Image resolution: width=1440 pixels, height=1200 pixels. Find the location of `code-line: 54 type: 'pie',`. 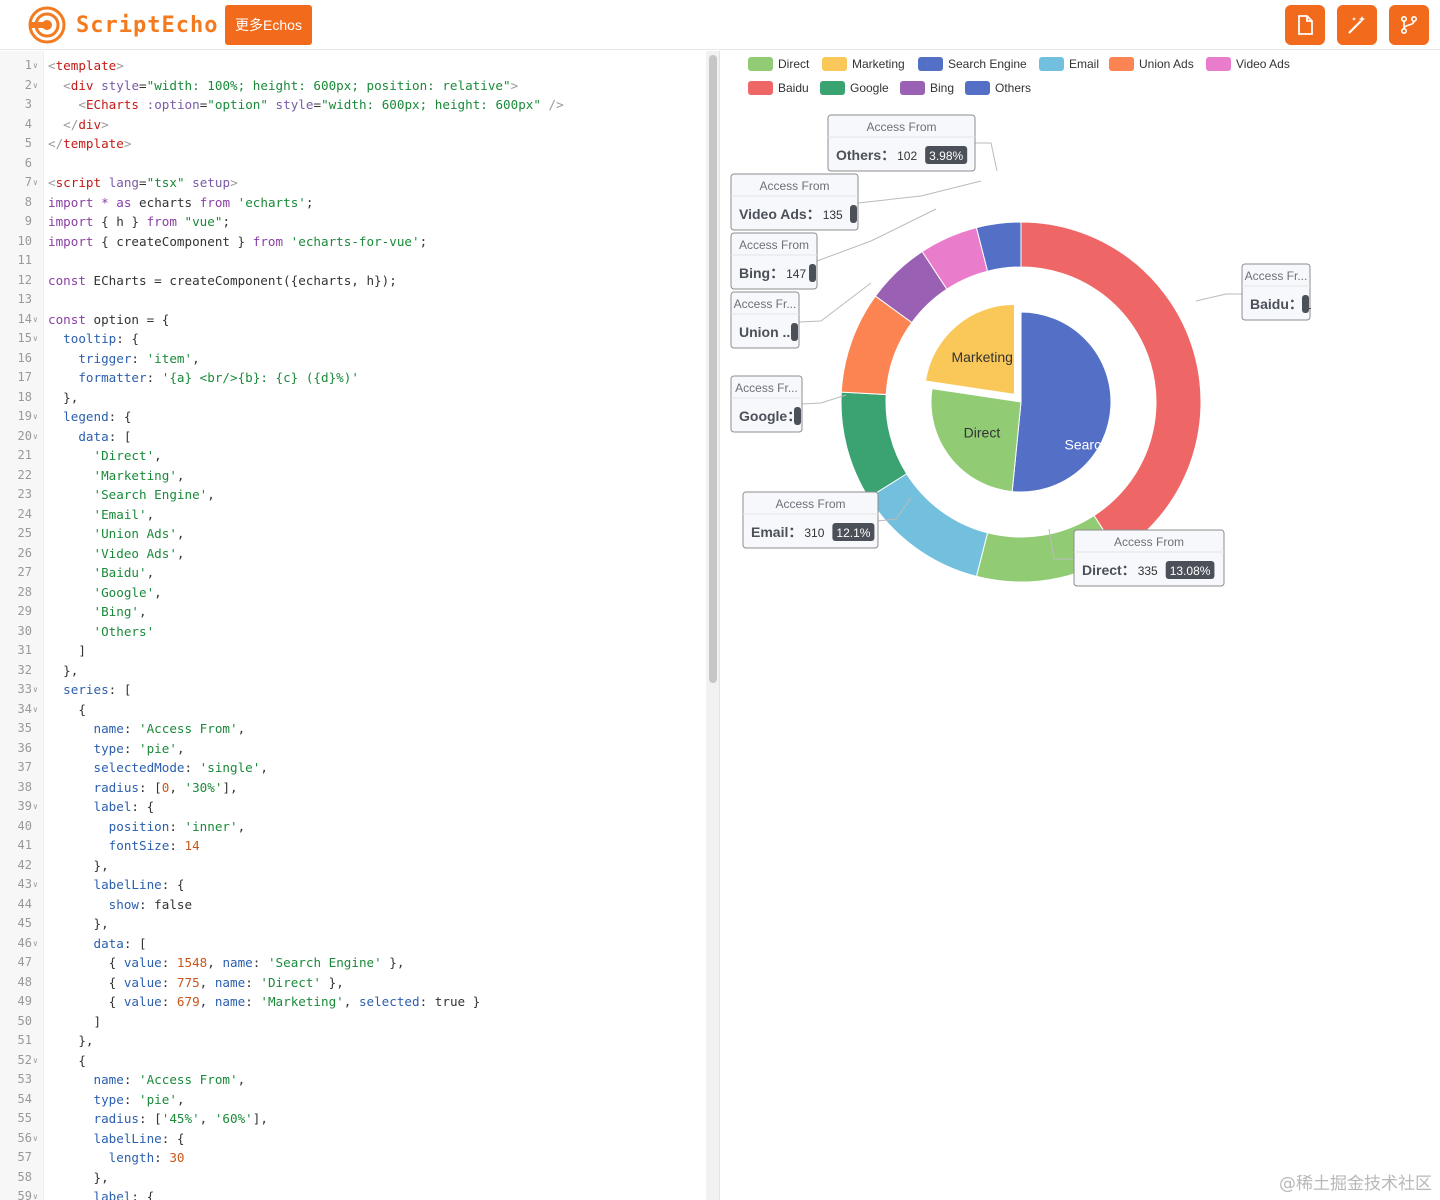

code-line: 54 type: 'pie', is located at coordinates (352, 1100).